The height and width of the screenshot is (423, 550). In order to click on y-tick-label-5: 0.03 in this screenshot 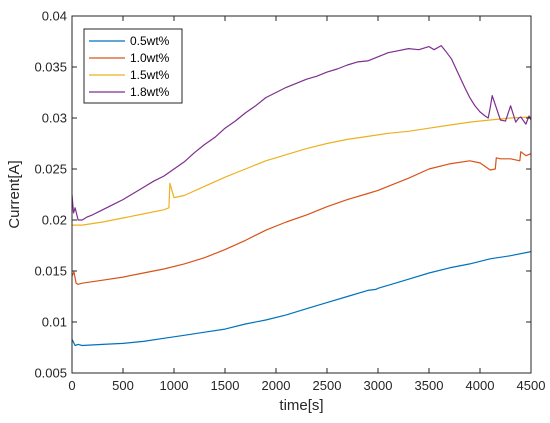, I will do `click(54, 118)`.